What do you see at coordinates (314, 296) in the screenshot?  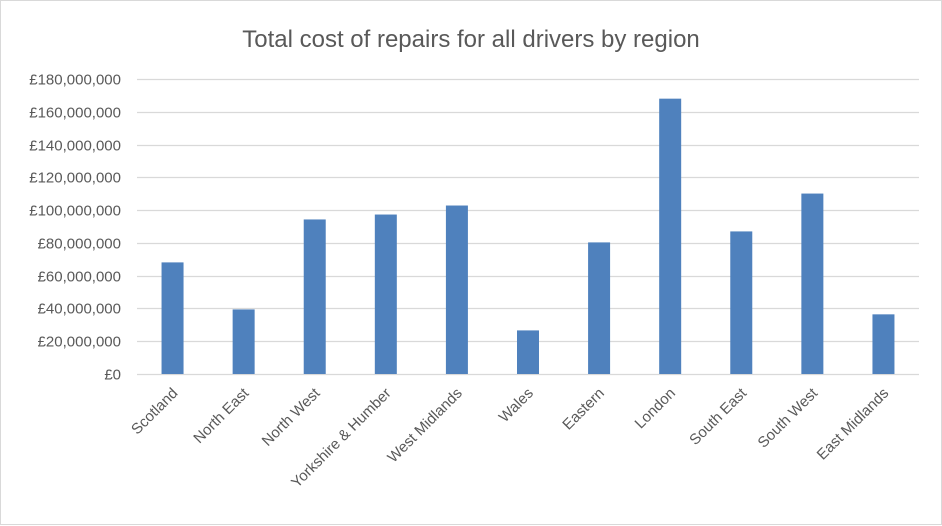 I see `bar-north-west` at bounding box center [314, 296].